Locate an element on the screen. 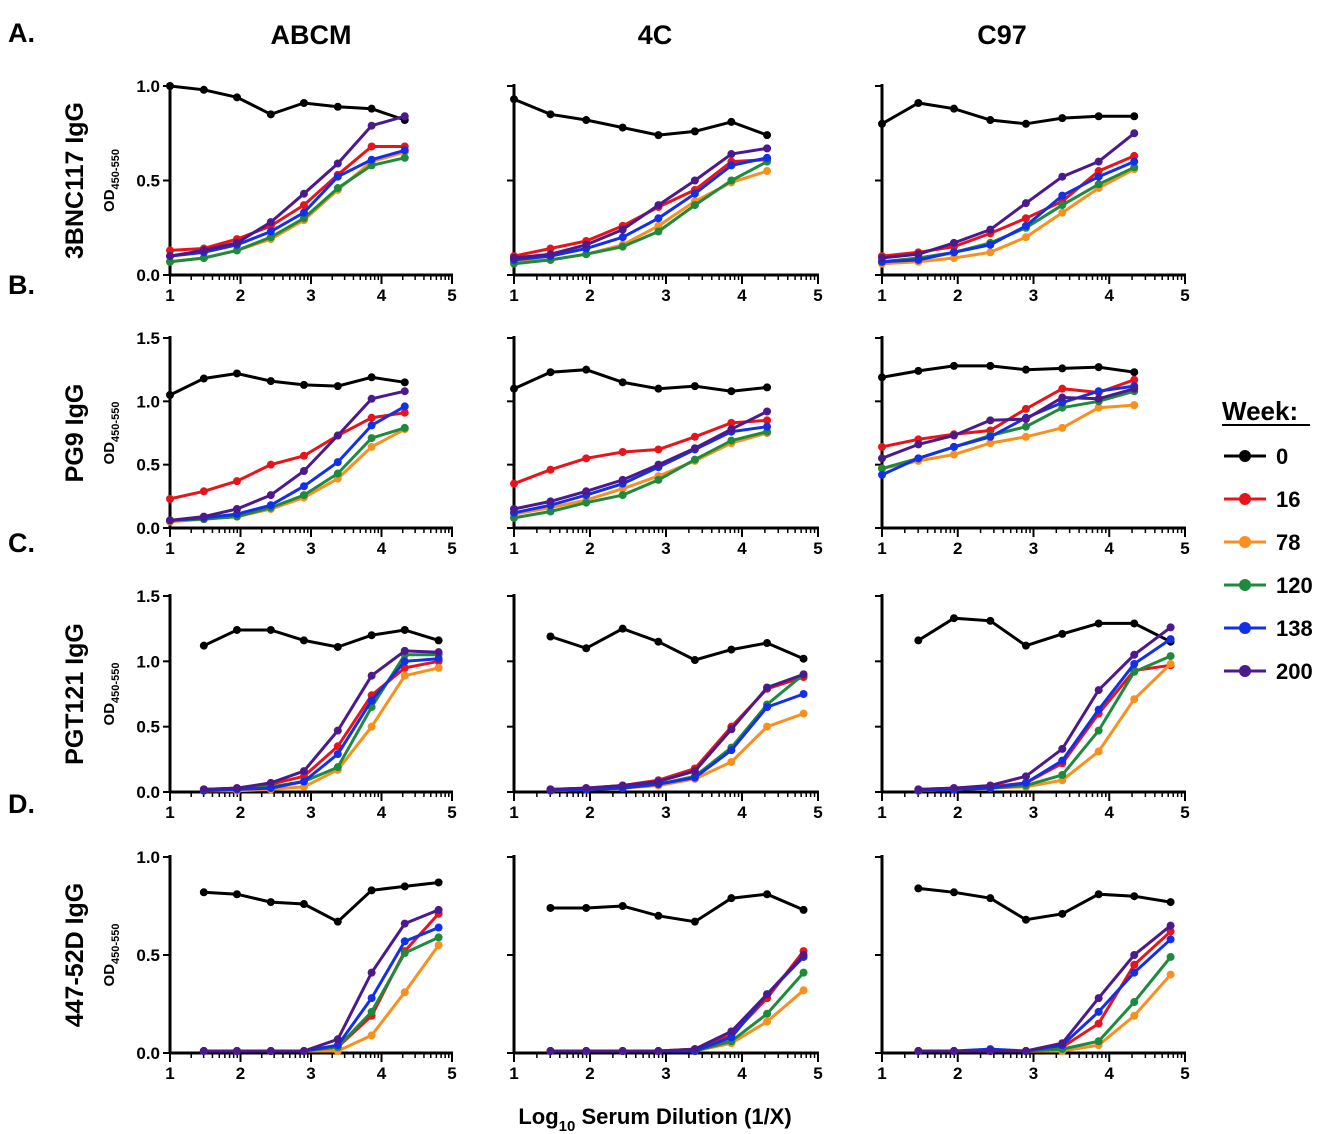 The image size is (1319, 1134). chart-pg9-igg-abcm: 0.0 0.5 1.0 1.5 1 2 3 4 5 is located at coordinates (296, 443).